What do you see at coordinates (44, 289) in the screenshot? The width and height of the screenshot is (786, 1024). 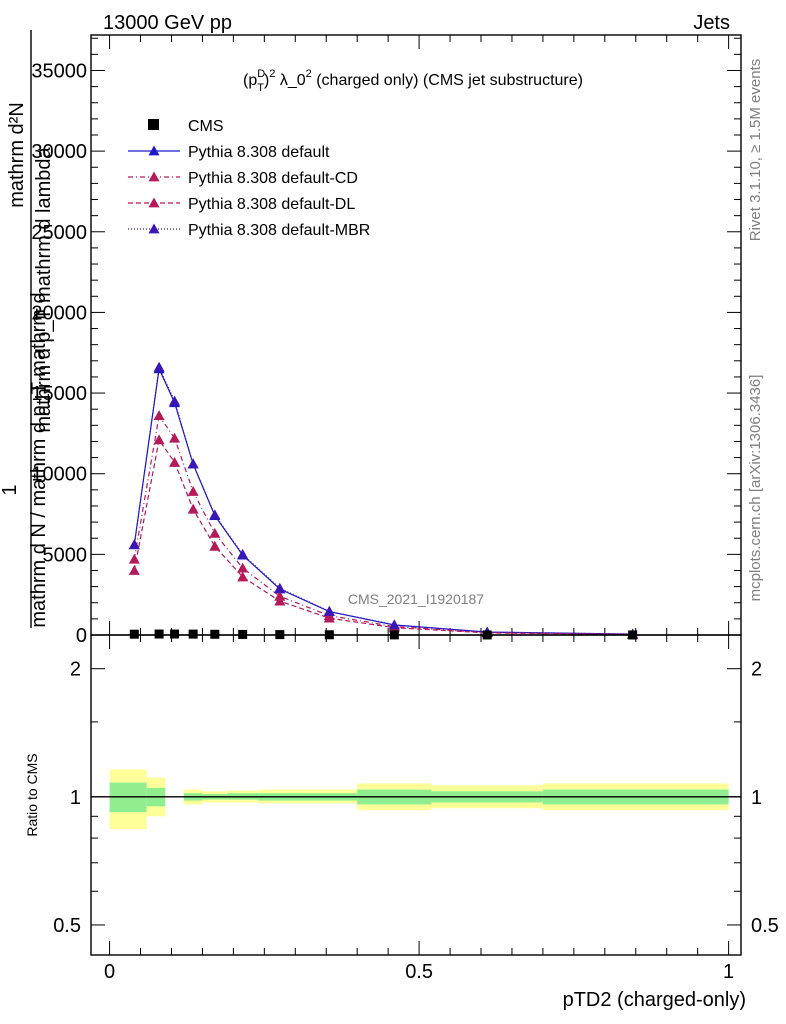 I see `ylabel-line2: mathrm d p_T mathrm d lambda` at bounding box center [44, 289].